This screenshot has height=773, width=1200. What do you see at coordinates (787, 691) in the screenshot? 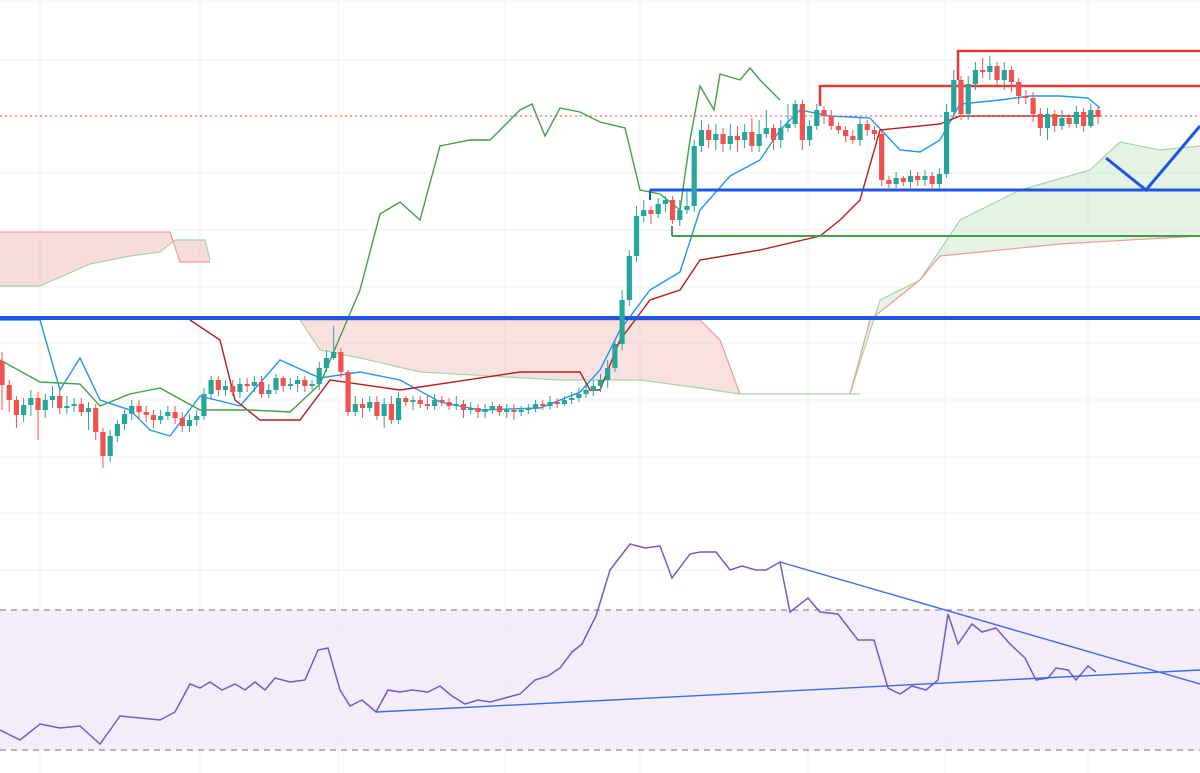
I see `rsi-support-trend` at bounding box center [787, 691].